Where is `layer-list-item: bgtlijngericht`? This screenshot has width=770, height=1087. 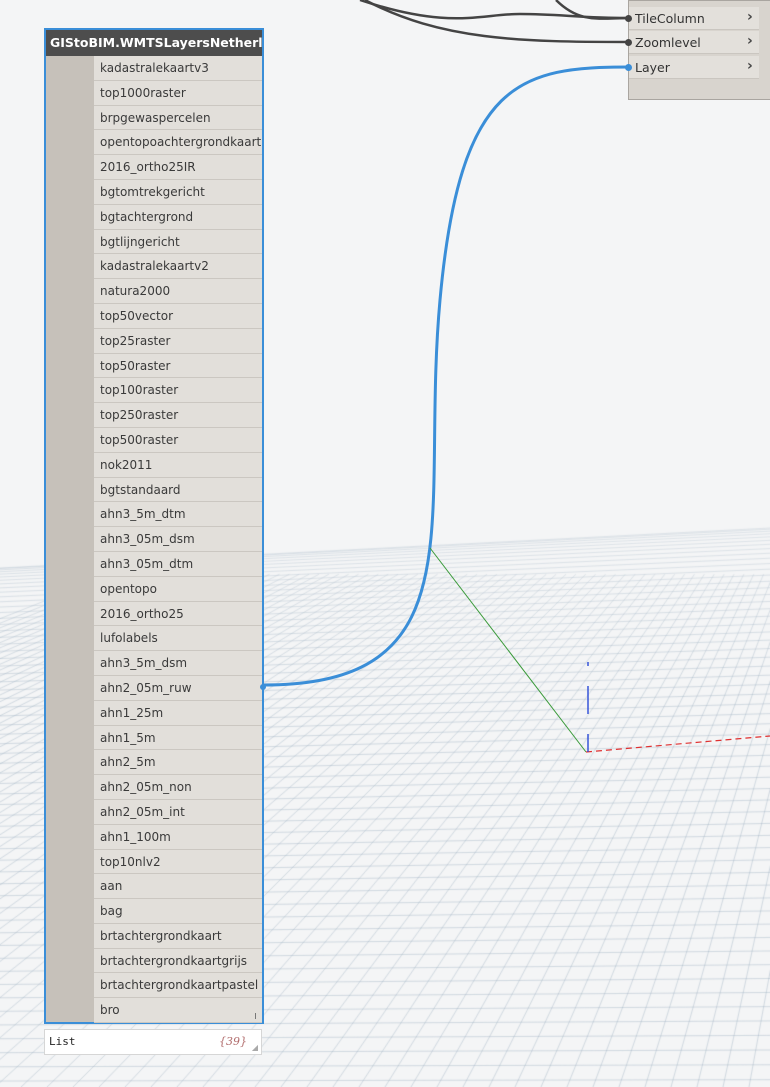
layer-list-item: bgtlijngericht is located at coordinates (178, 242).